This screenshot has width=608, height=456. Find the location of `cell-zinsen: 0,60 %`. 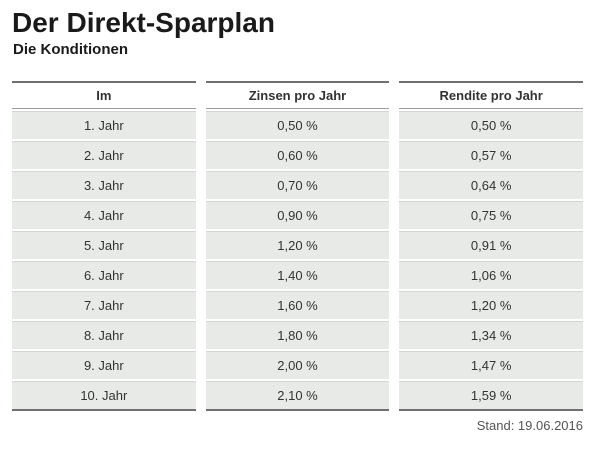

cell-zinsen: 0,60 % is located at coordinates (297, 155).